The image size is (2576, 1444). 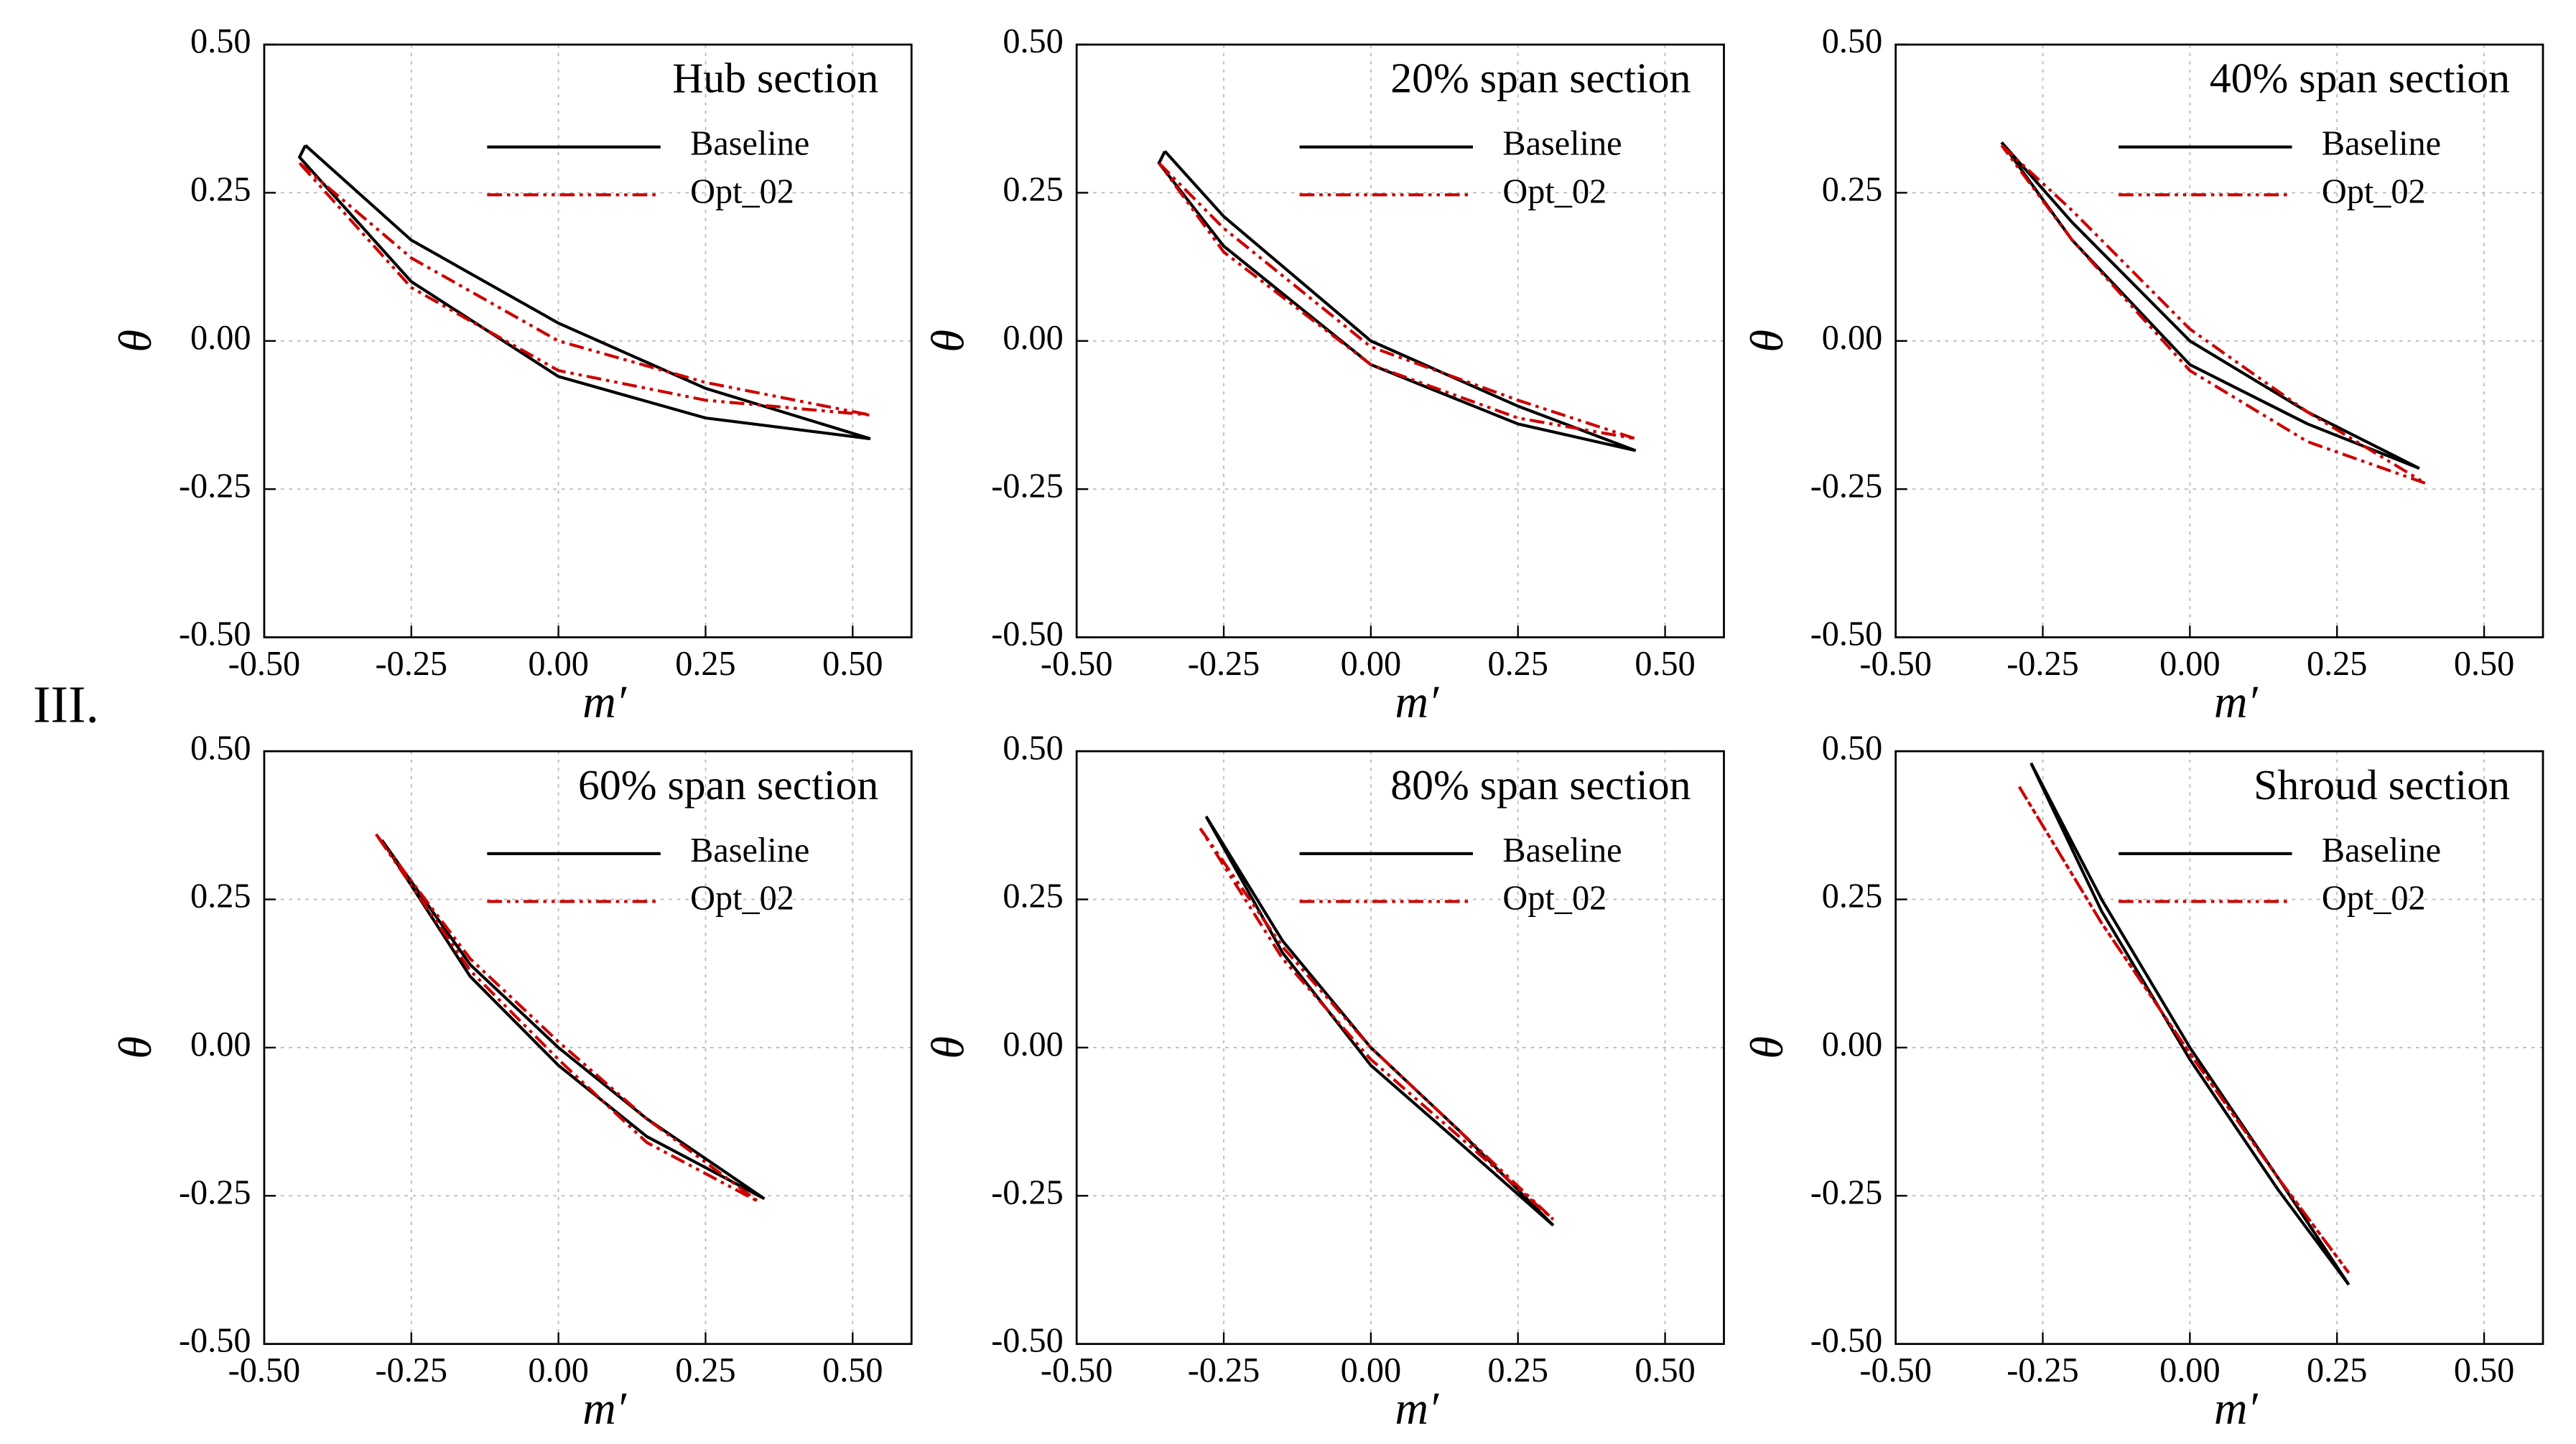 I want to click on panel-title: Shroud section, so click(x=2382, y=785).